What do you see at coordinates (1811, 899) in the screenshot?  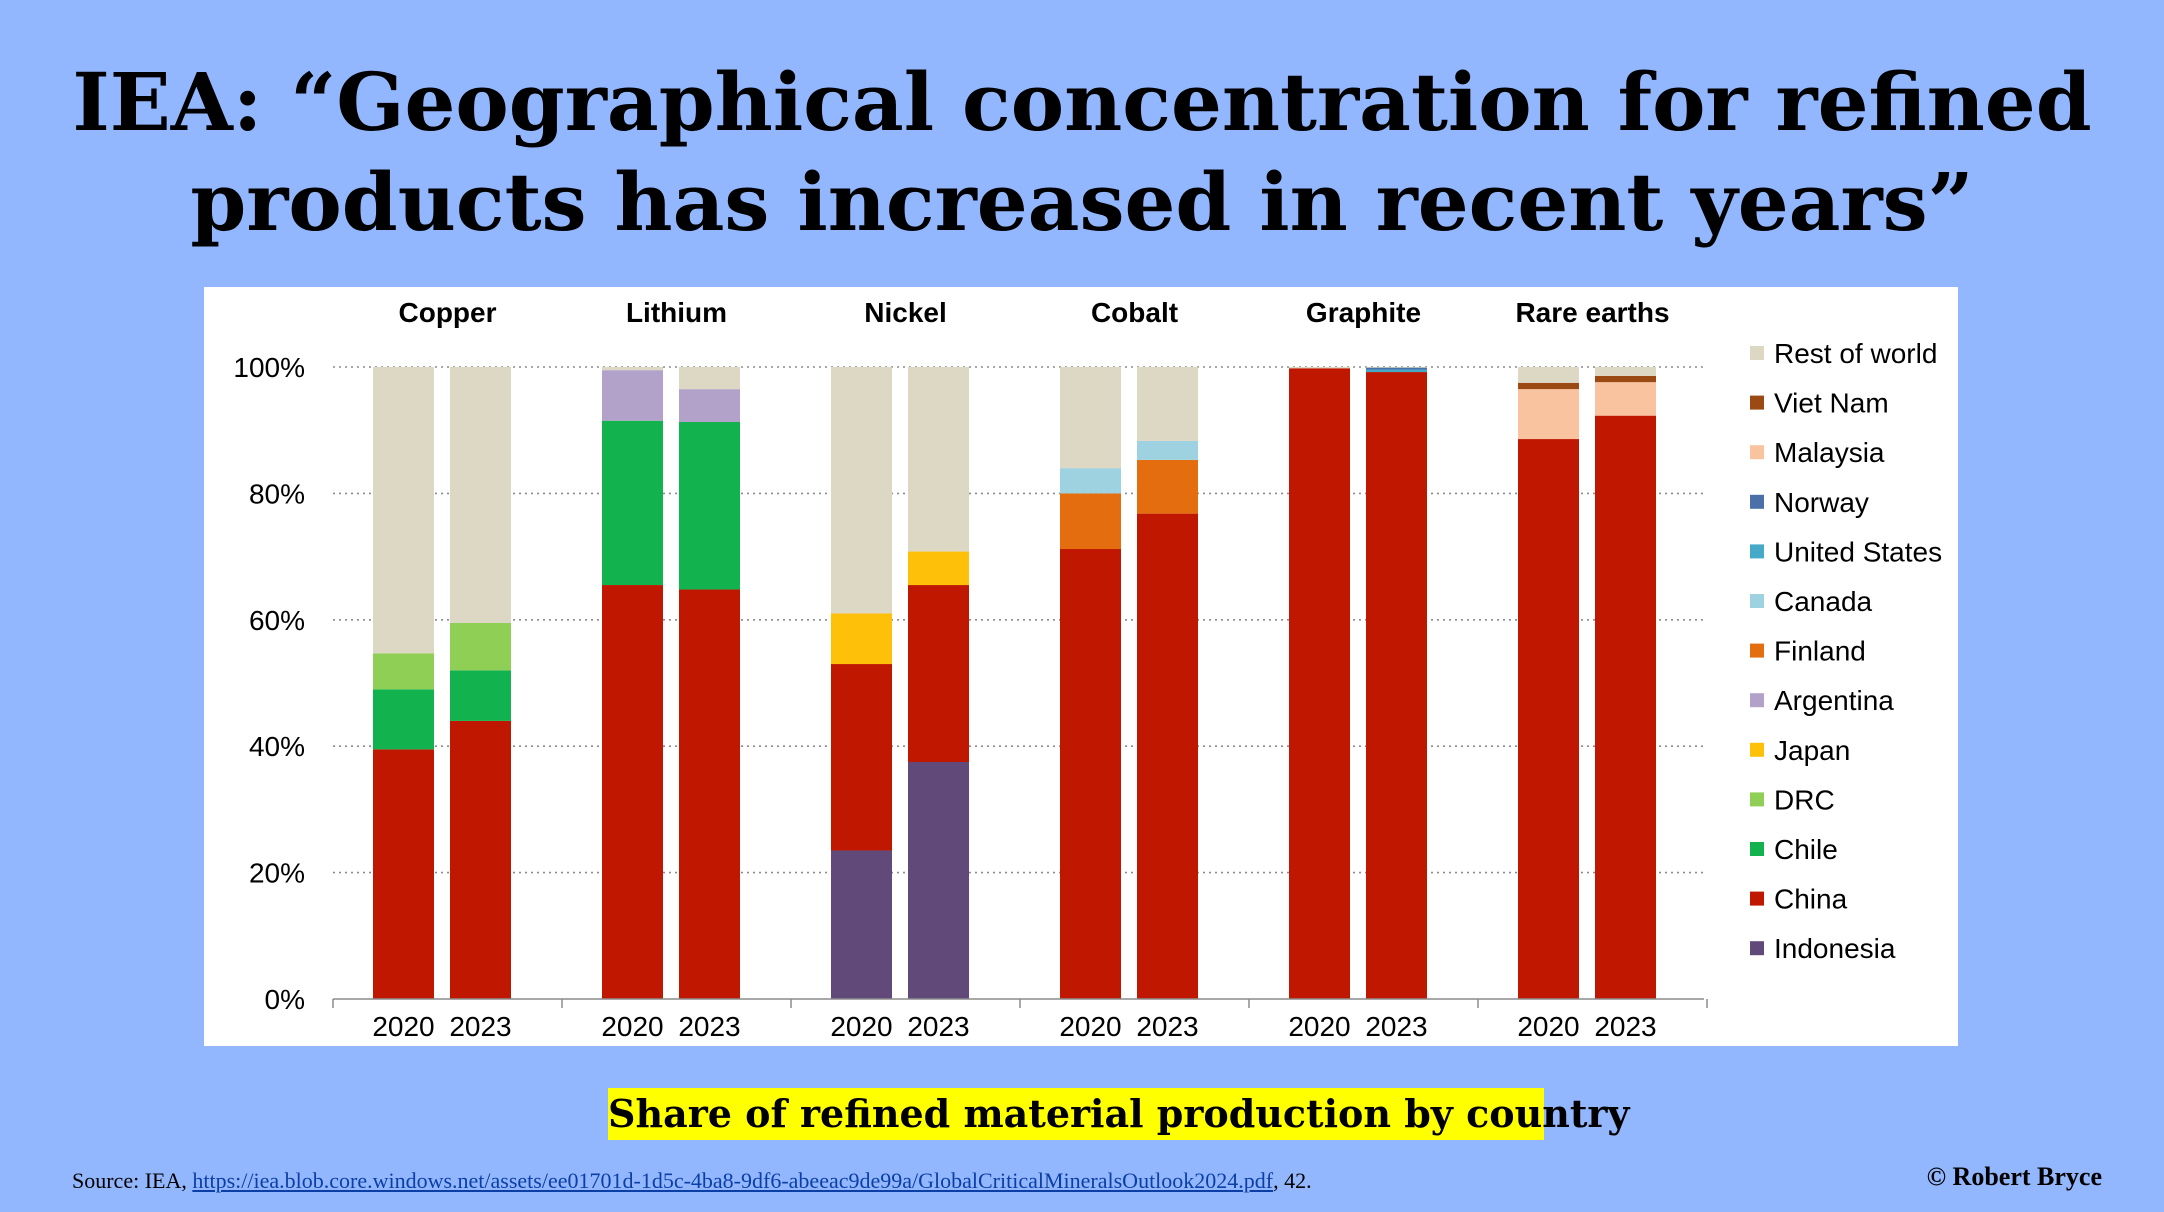 I see `legend-label: China` at bounding box center [1811, 899].